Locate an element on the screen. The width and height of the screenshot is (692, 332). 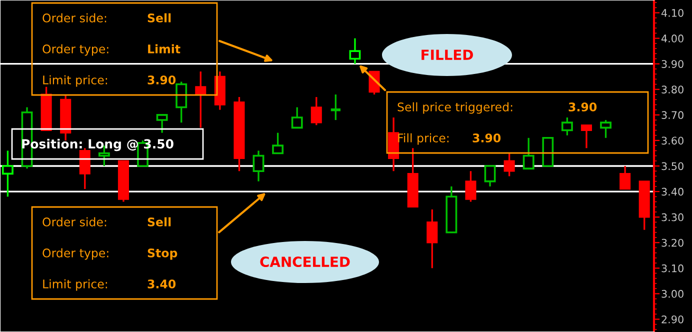
annotation: CANCELLED is located at coordinates (305, 262).